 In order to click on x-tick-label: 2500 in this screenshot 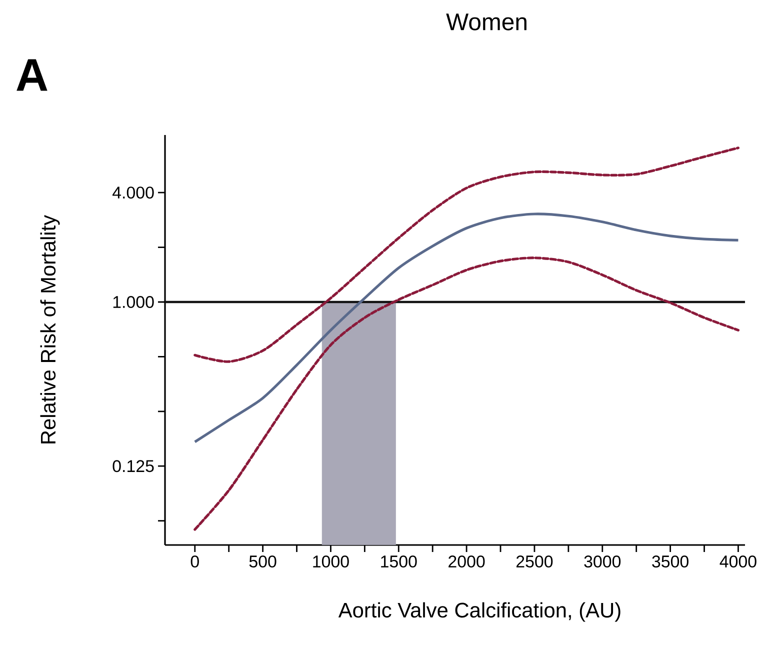, I will do `click(534, 562)`.